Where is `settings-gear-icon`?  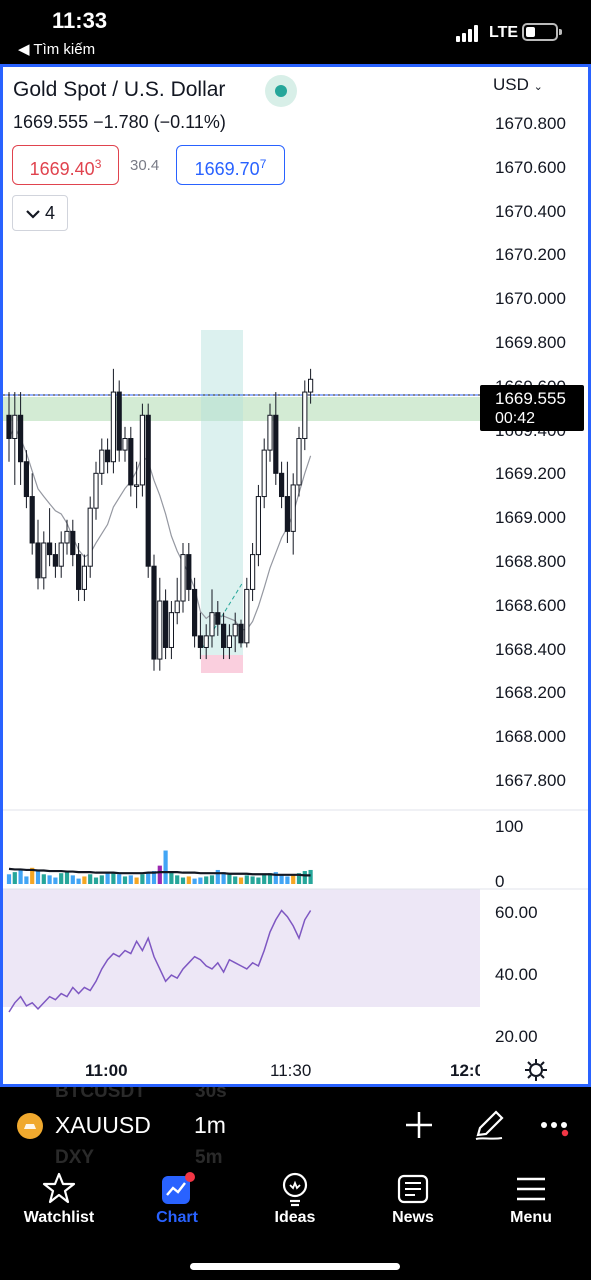
settings-gear-icon is located at coordinates (536, 1070).